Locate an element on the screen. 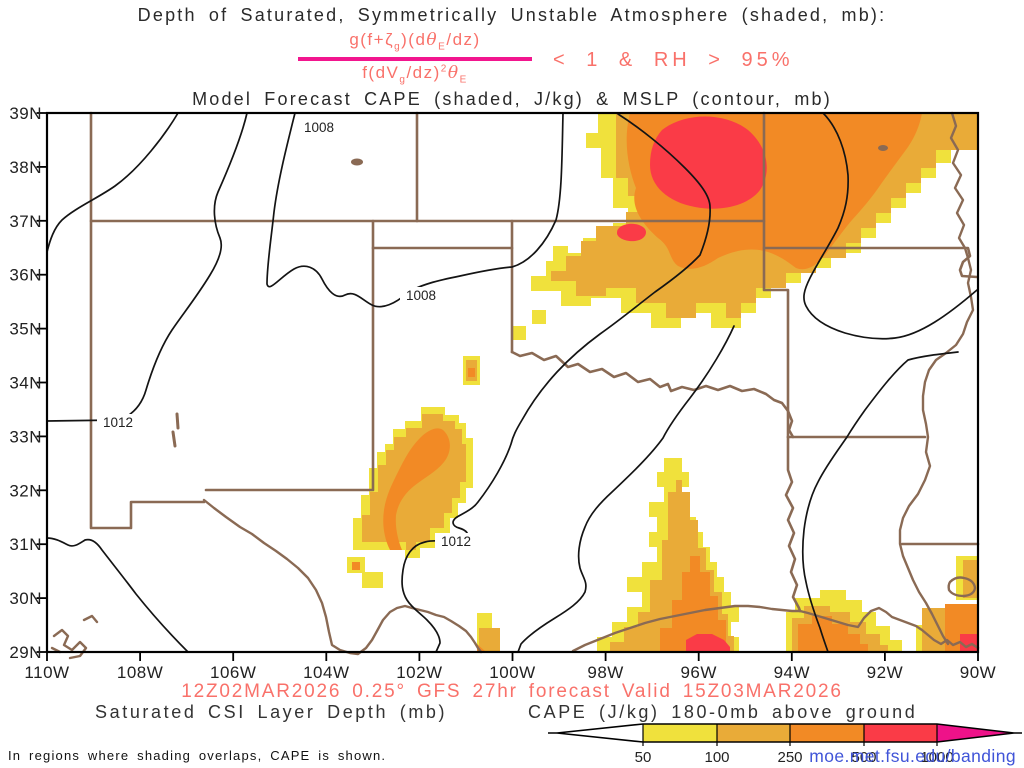 This screenshot has width=1024, height=768. lon-tick-label: 92W is located at coordinates (885, 672).